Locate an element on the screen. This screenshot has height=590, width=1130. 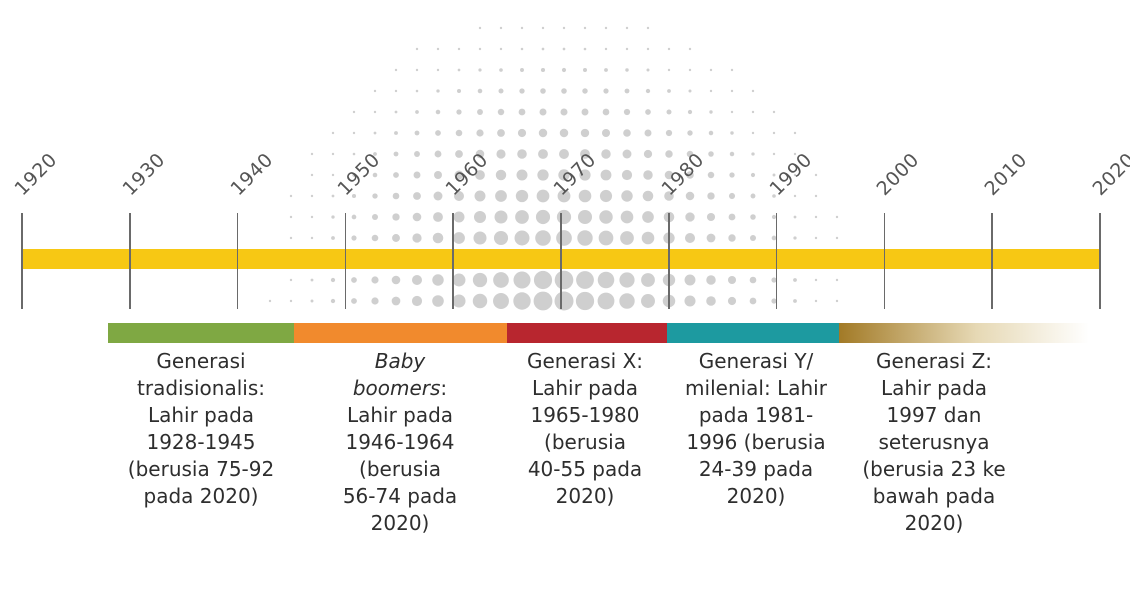
band-baby-boomers is located at coordinates (400, 333).